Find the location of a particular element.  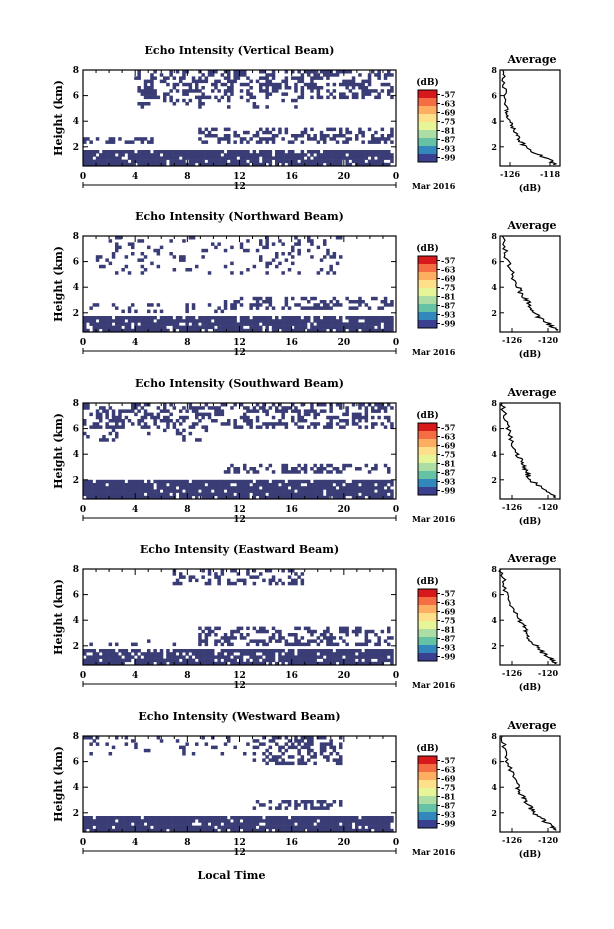

profile-line is located at coordinates (528, 450).